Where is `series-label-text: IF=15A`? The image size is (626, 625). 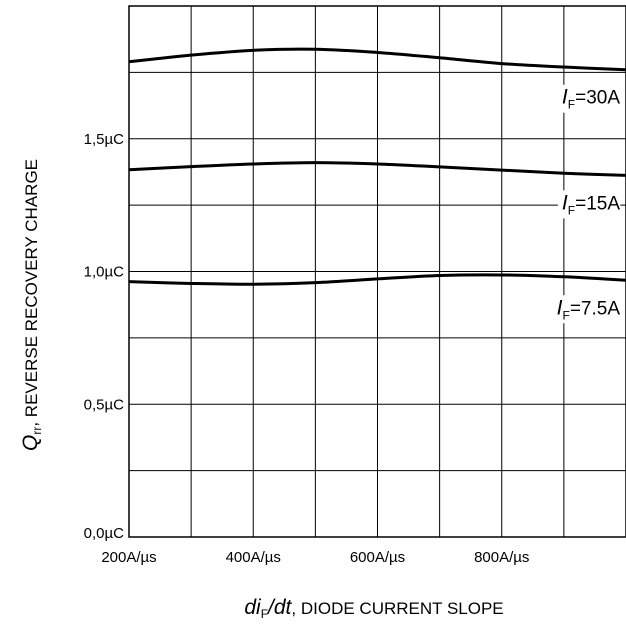 series-label-text: IF=15A is located at coordinates (591, 204).